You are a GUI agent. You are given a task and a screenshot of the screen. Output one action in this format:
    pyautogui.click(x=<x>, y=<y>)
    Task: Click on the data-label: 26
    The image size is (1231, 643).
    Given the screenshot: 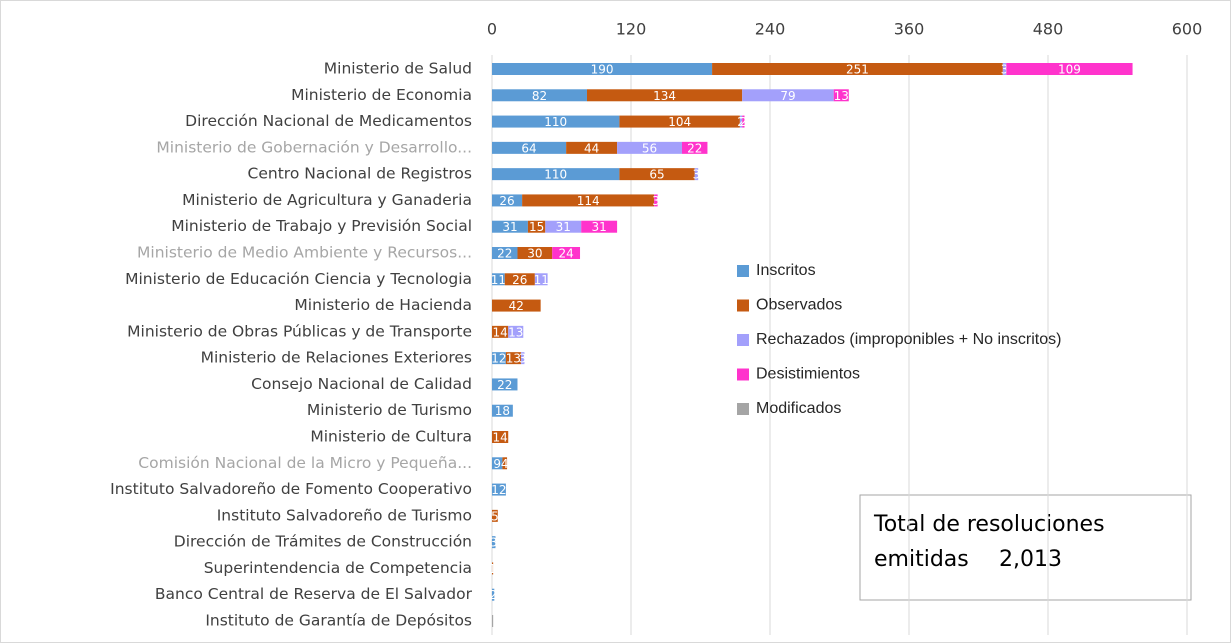 What is the action you would take?
    pyautogui.click(x=506, y=201)
    